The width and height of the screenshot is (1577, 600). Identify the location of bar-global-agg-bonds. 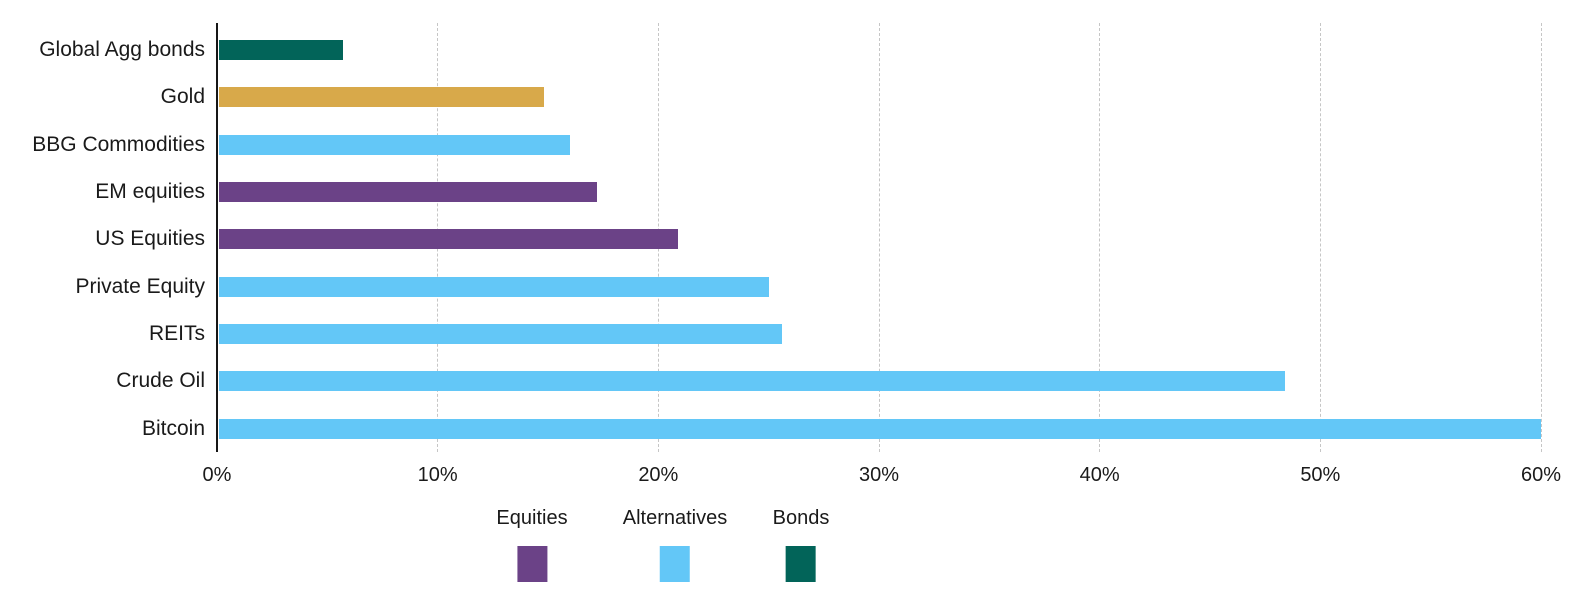
(281, 50).